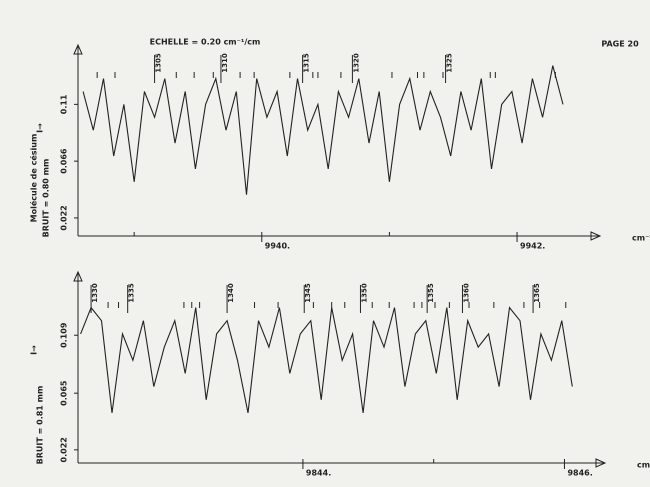 The height and width of the screenshot is (487, 650). I want to click on noise-label: BRUIT = 0.80 mm, so click(46, 198).